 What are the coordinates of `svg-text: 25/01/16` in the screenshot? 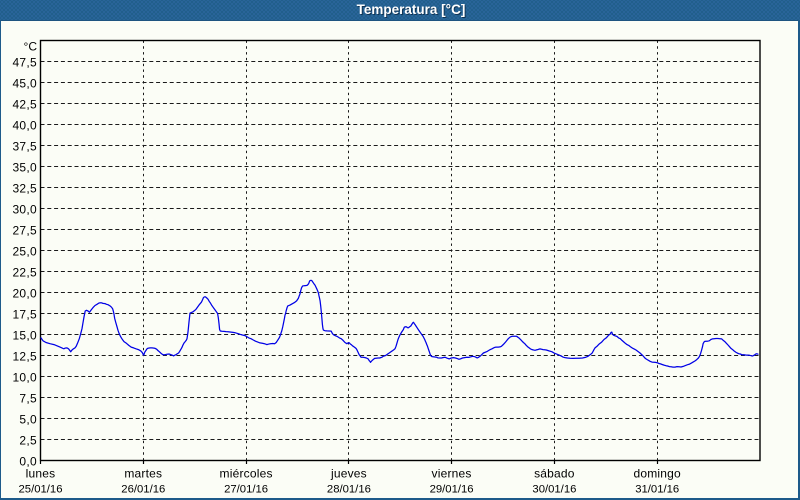 It's located at (41, 490).